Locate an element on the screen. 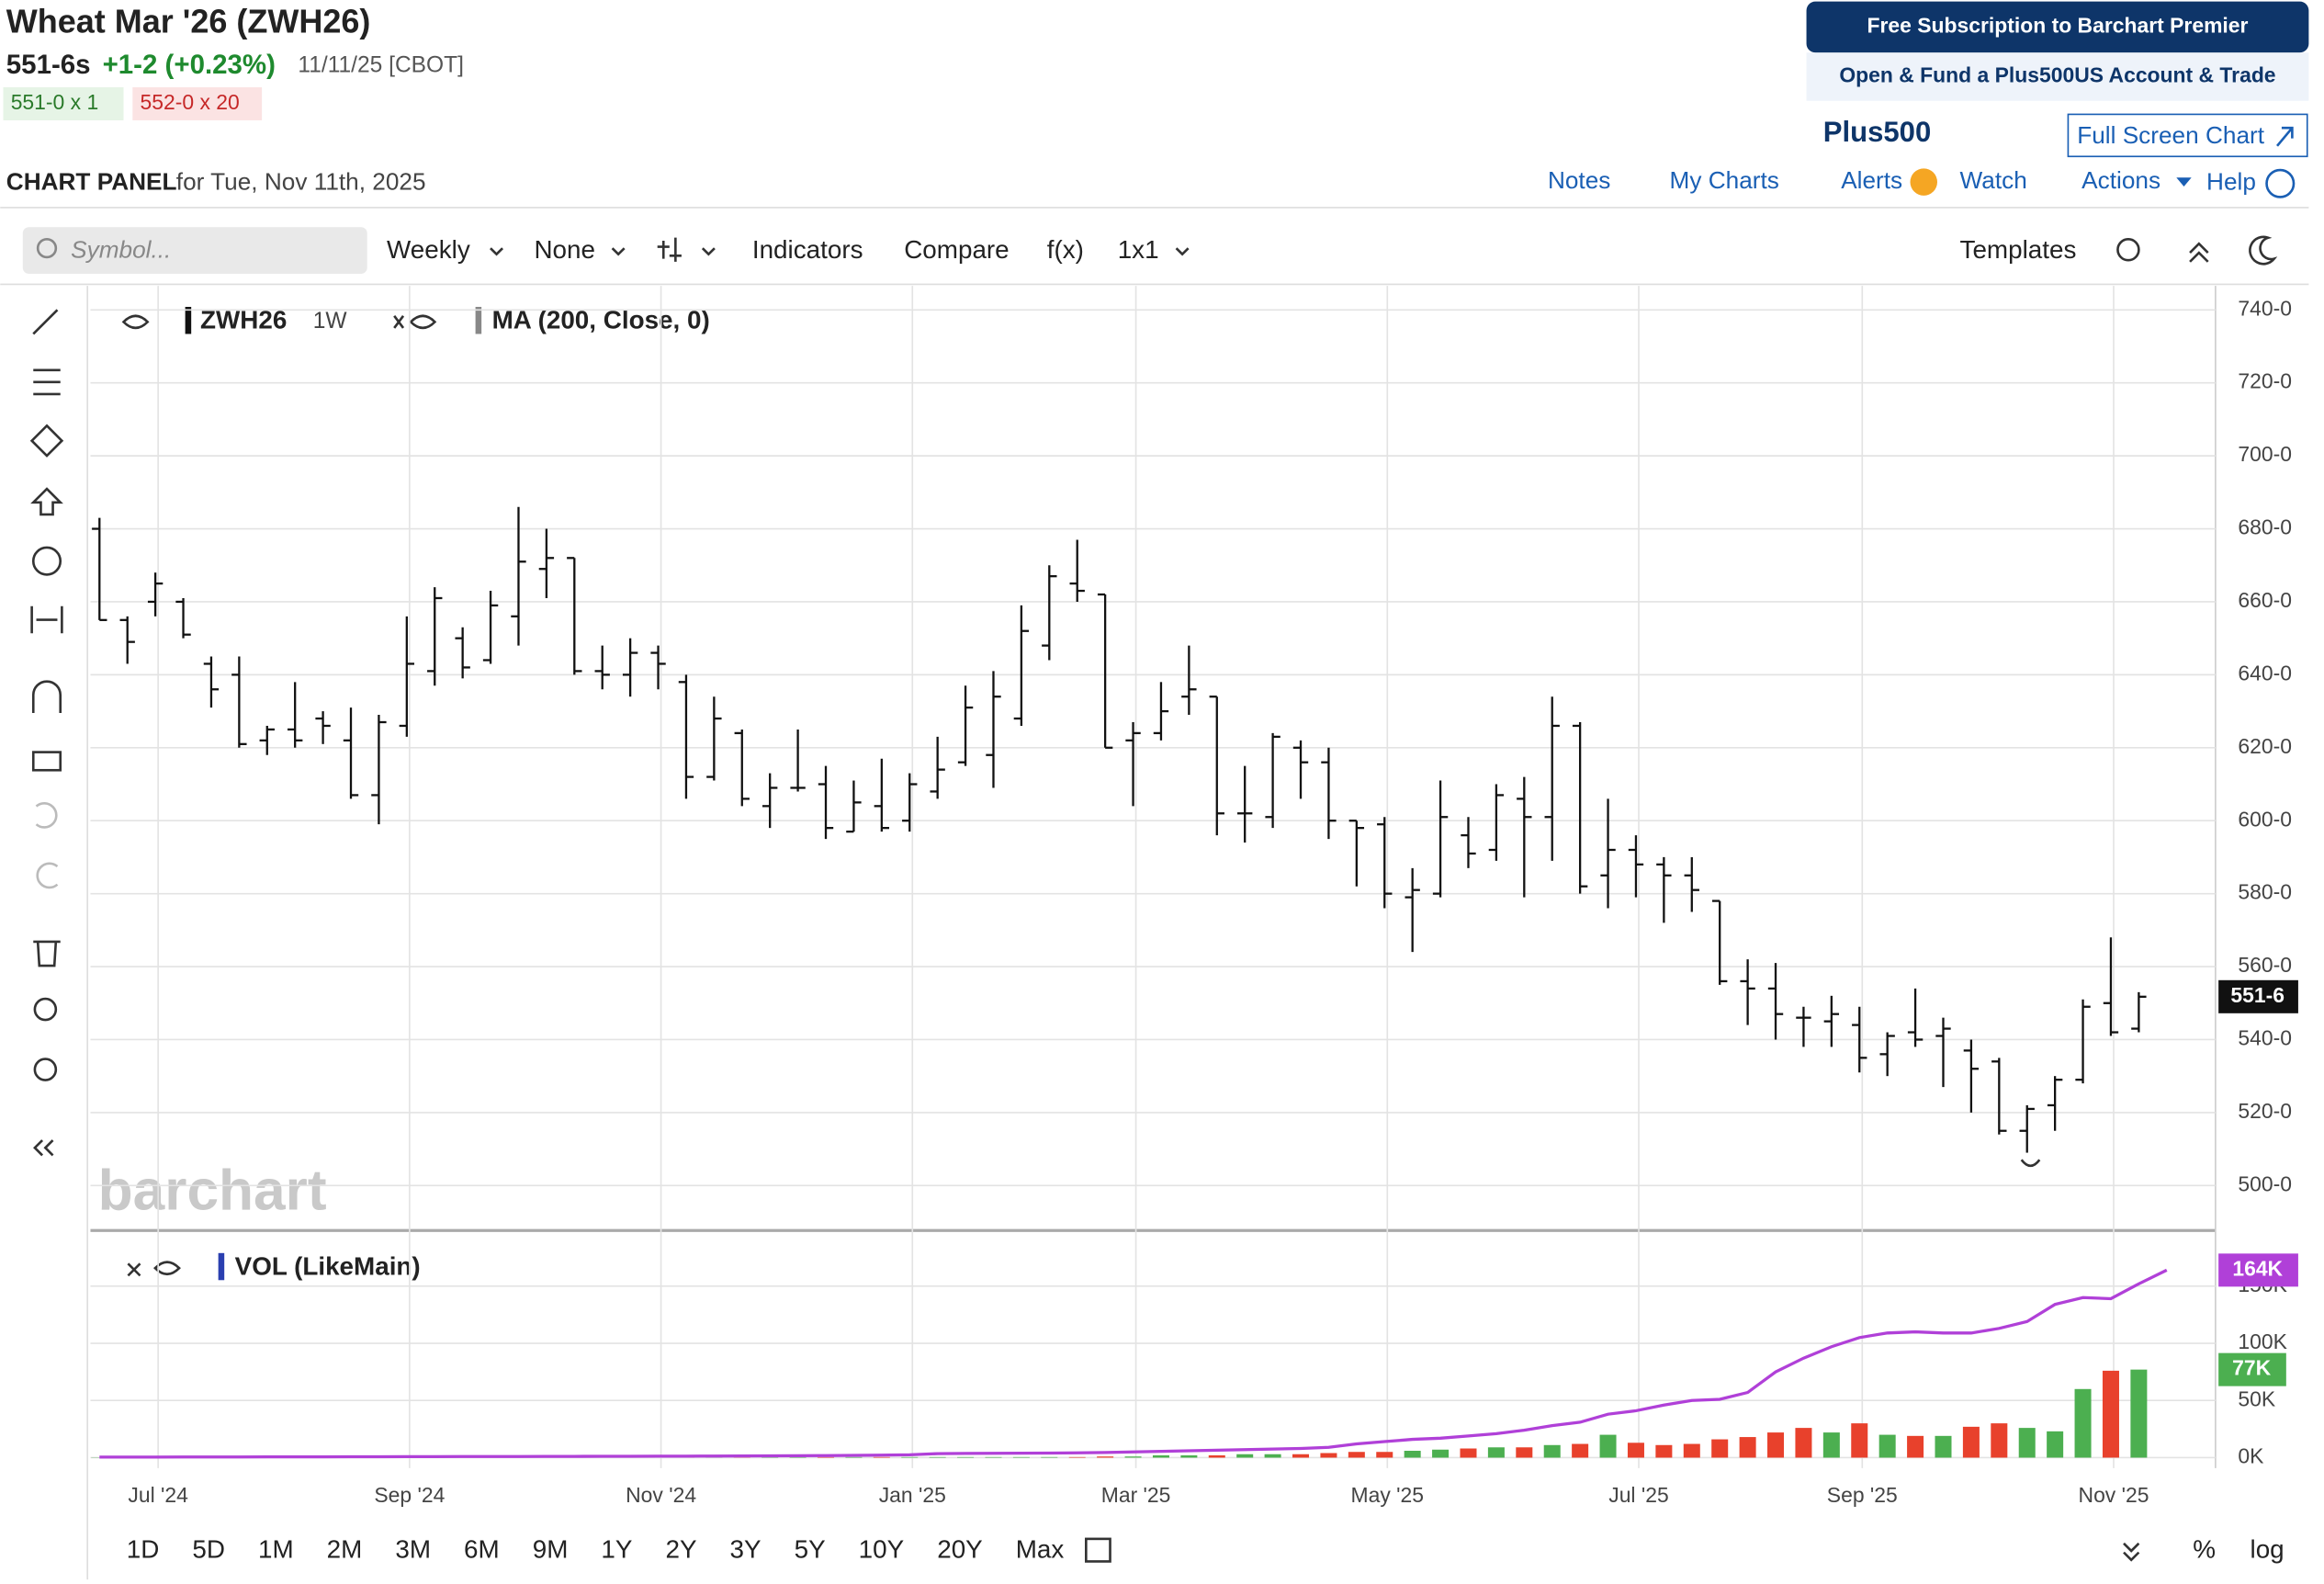 This screenshot has width=2324, height=1584. collapse-tools is located at coordinates (43, 1148).